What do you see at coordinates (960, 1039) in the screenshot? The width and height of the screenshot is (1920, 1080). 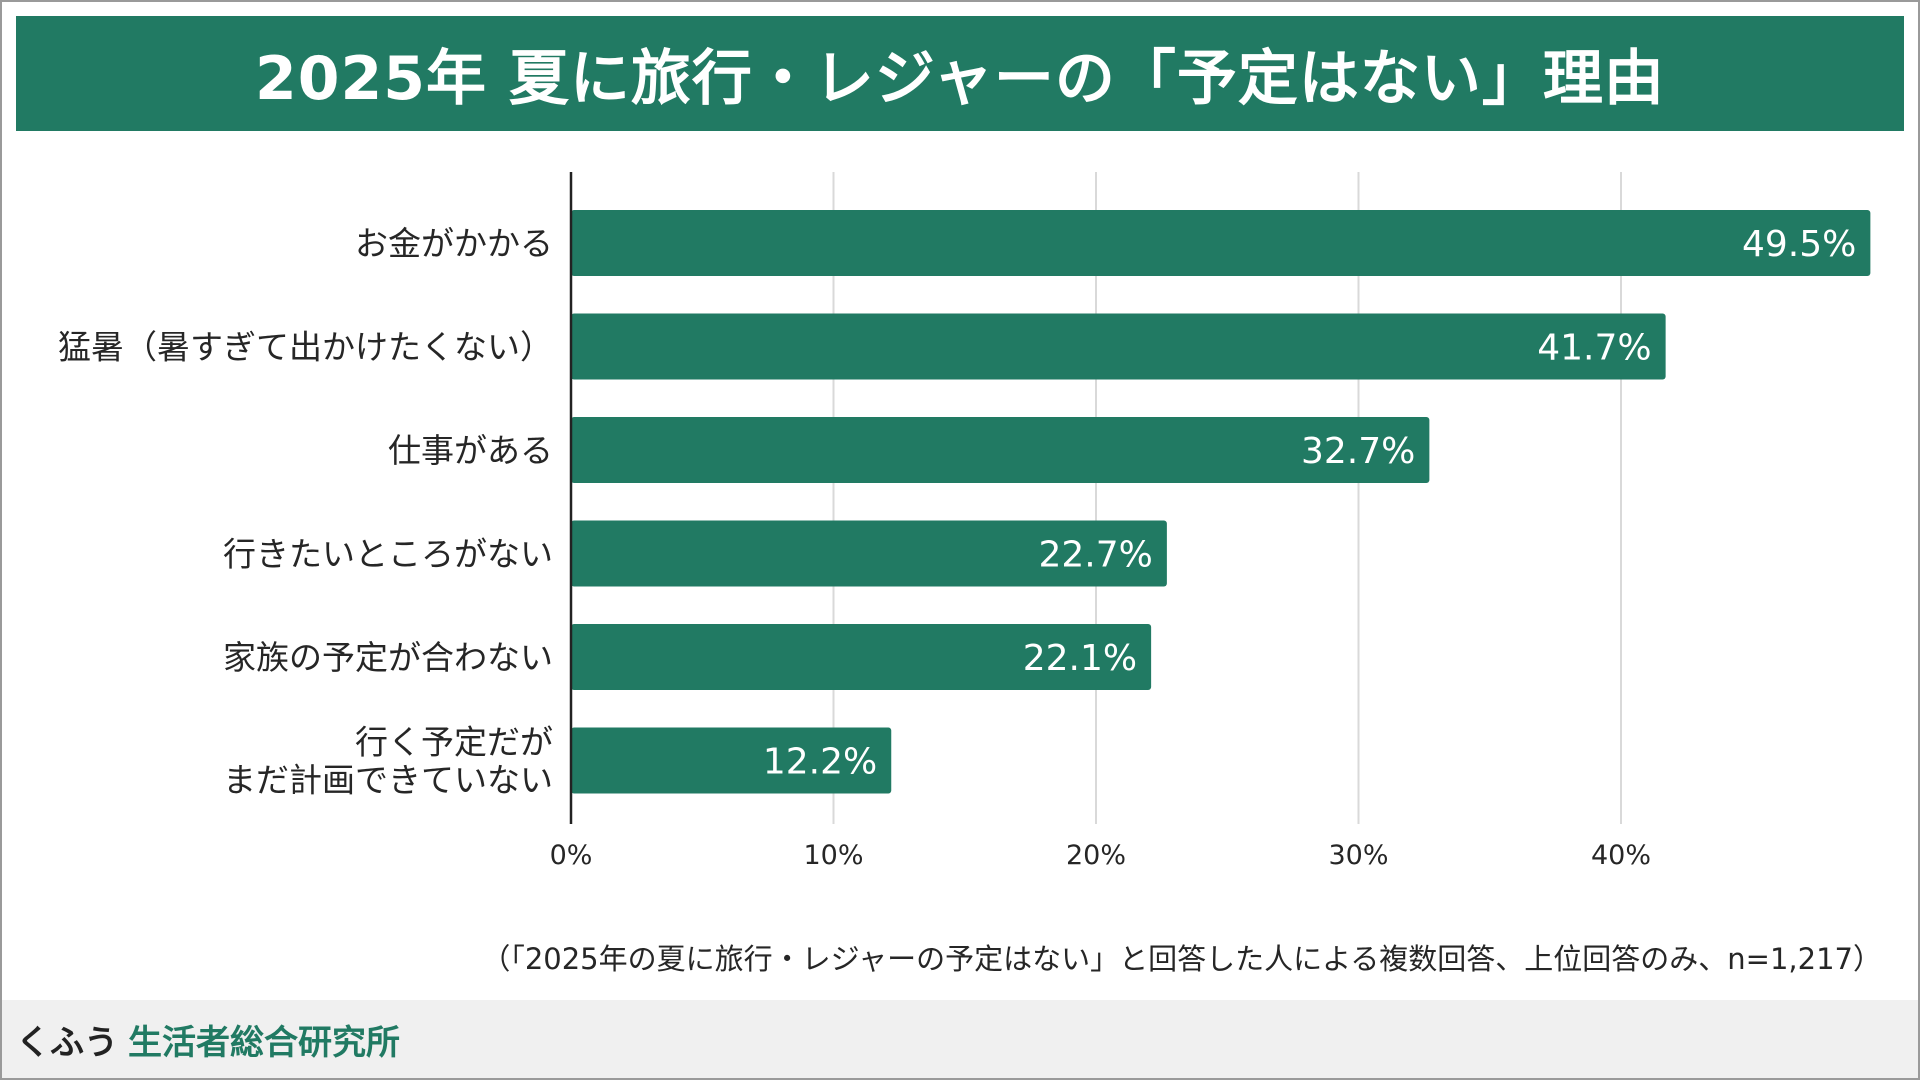 I see `footer-brand: くふう 生活者総合研究所` at bounding box center [960, 1039].